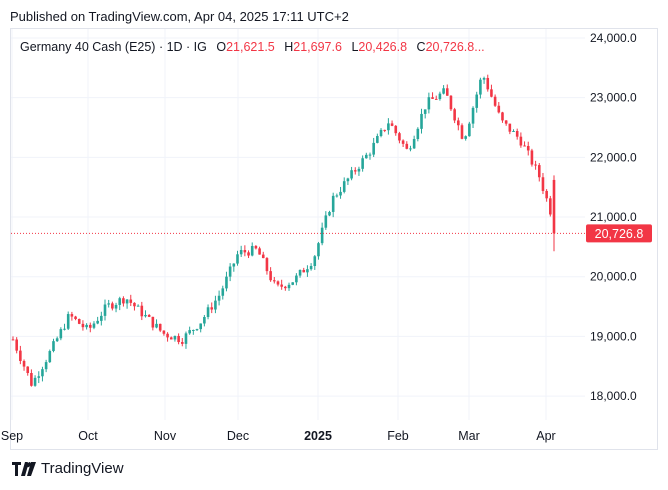  I want to click on tradingview-logo: TradingView, so click(68, 468).